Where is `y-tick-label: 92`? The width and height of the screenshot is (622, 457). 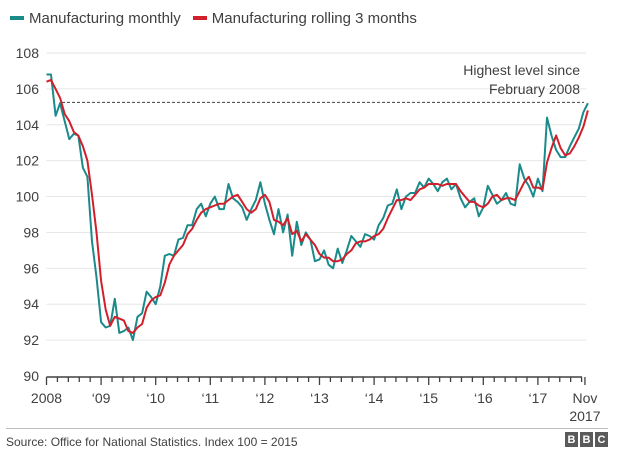 y-tick-label: 92 is located at coordinates (31, 340).